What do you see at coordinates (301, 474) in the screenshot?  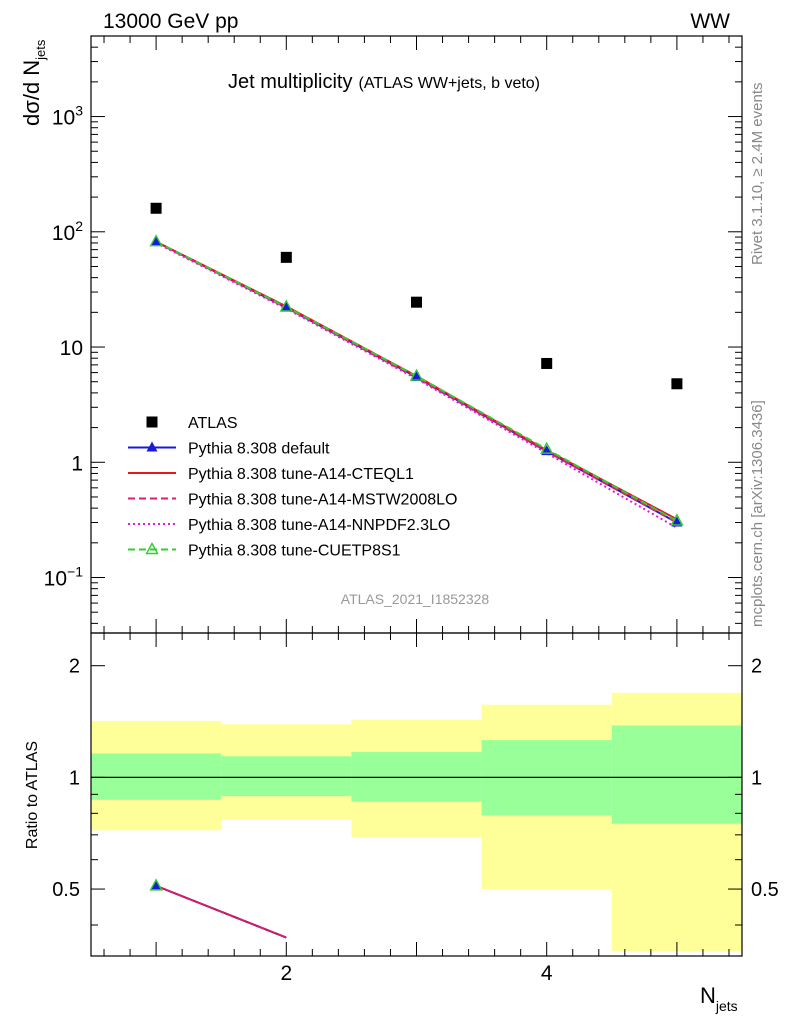 I see `legend-label: Pythia 8.308 tune-A14-CTEQL1` at bounding box center [301, 474].